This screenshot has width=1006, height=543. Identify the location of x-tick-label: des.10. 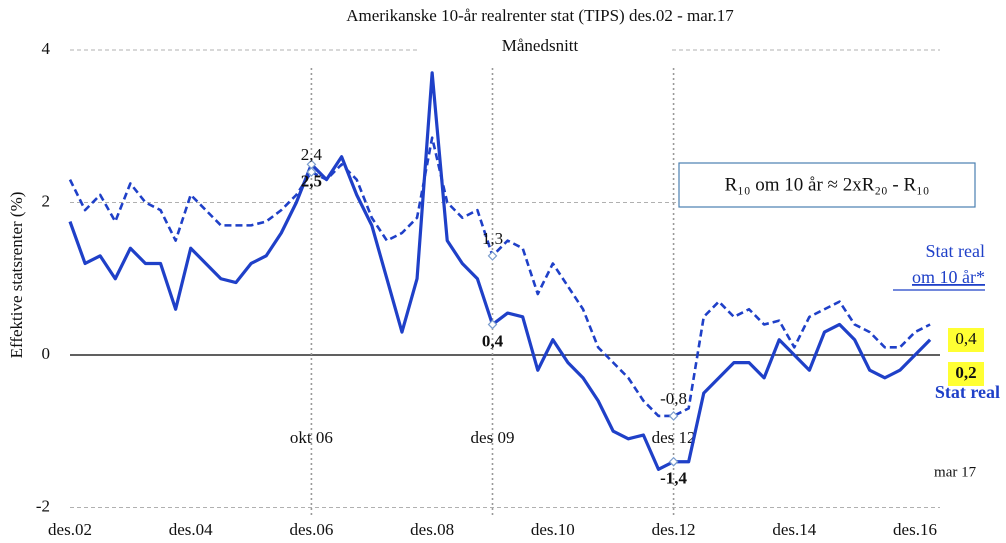
(553, 529).